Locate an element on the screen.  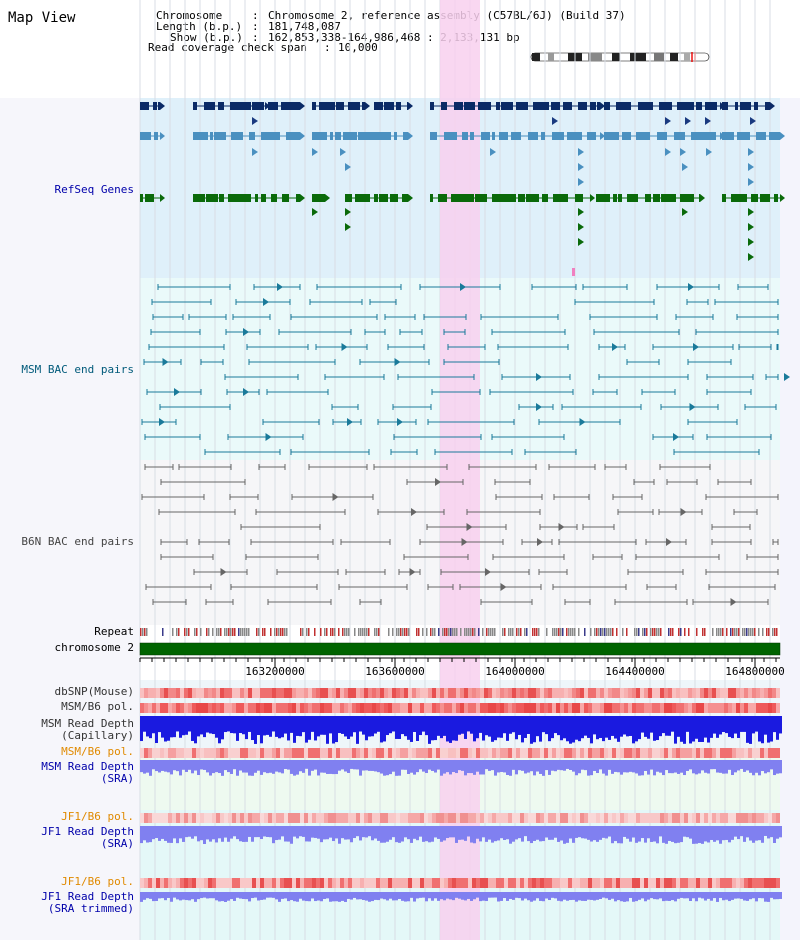
length-key: Length (b.p.) is located at coordinates (199, 26).